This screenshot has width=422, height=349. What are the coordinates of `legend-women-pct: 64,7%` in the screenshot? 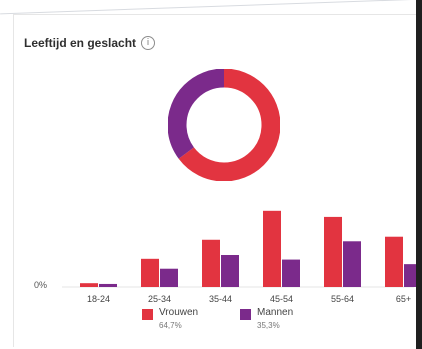 It's located at (170, 325).